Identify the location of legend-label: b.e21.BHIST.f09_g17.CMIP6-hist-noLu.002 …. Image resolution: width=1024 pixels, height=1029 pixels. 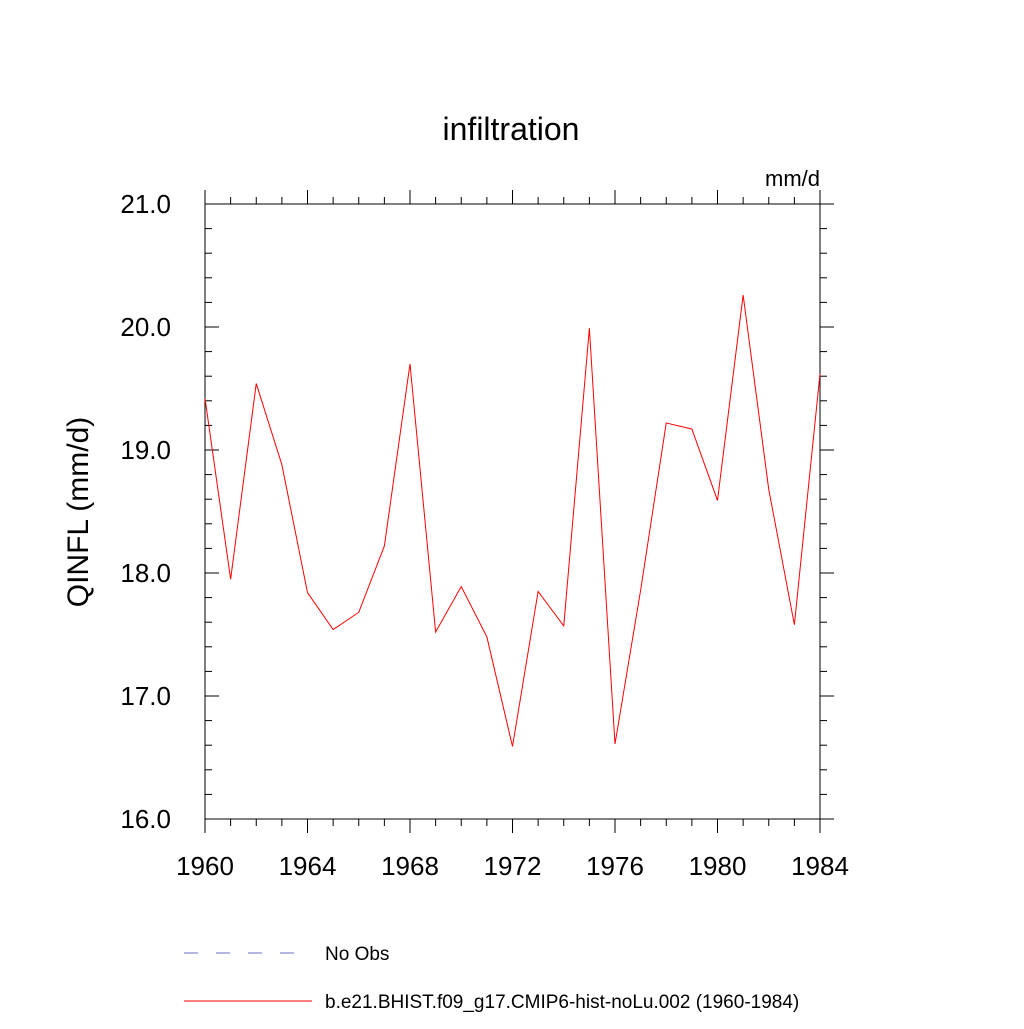
(562, 1002).